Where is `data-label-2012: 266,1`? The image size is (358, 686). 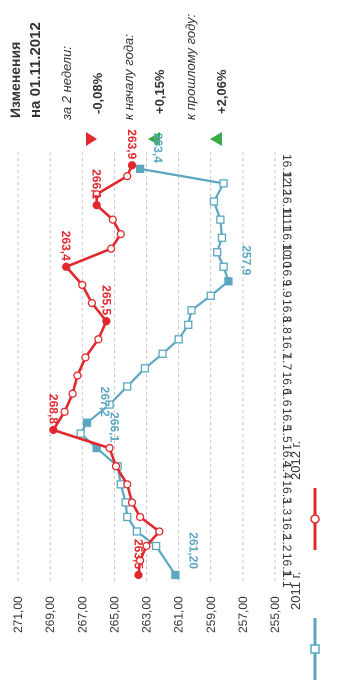
data-label-2012: 266,1 is located at coordinates (97, 184).